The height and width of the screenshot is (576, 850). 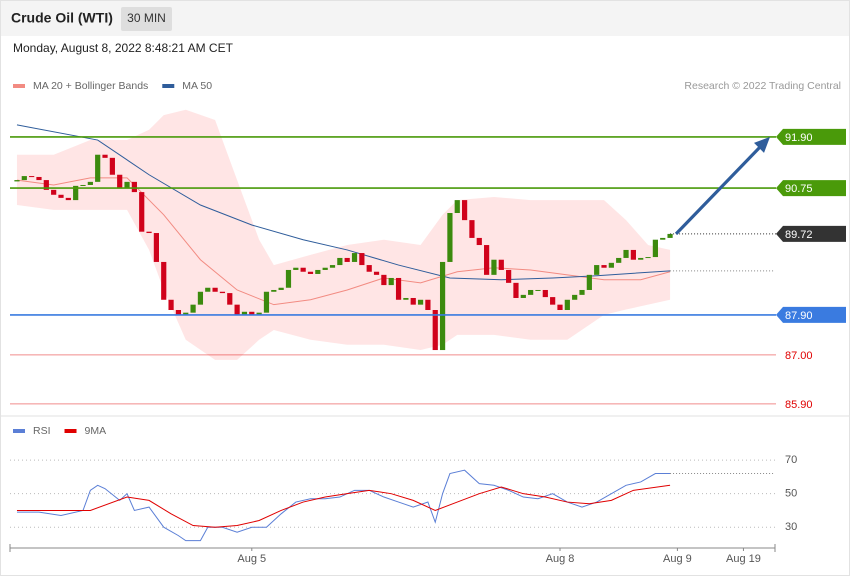 What do you see at coordinates (799, 405) in the screenshot?
I see `level-label: 85.90` at bounding box center [799, 405].